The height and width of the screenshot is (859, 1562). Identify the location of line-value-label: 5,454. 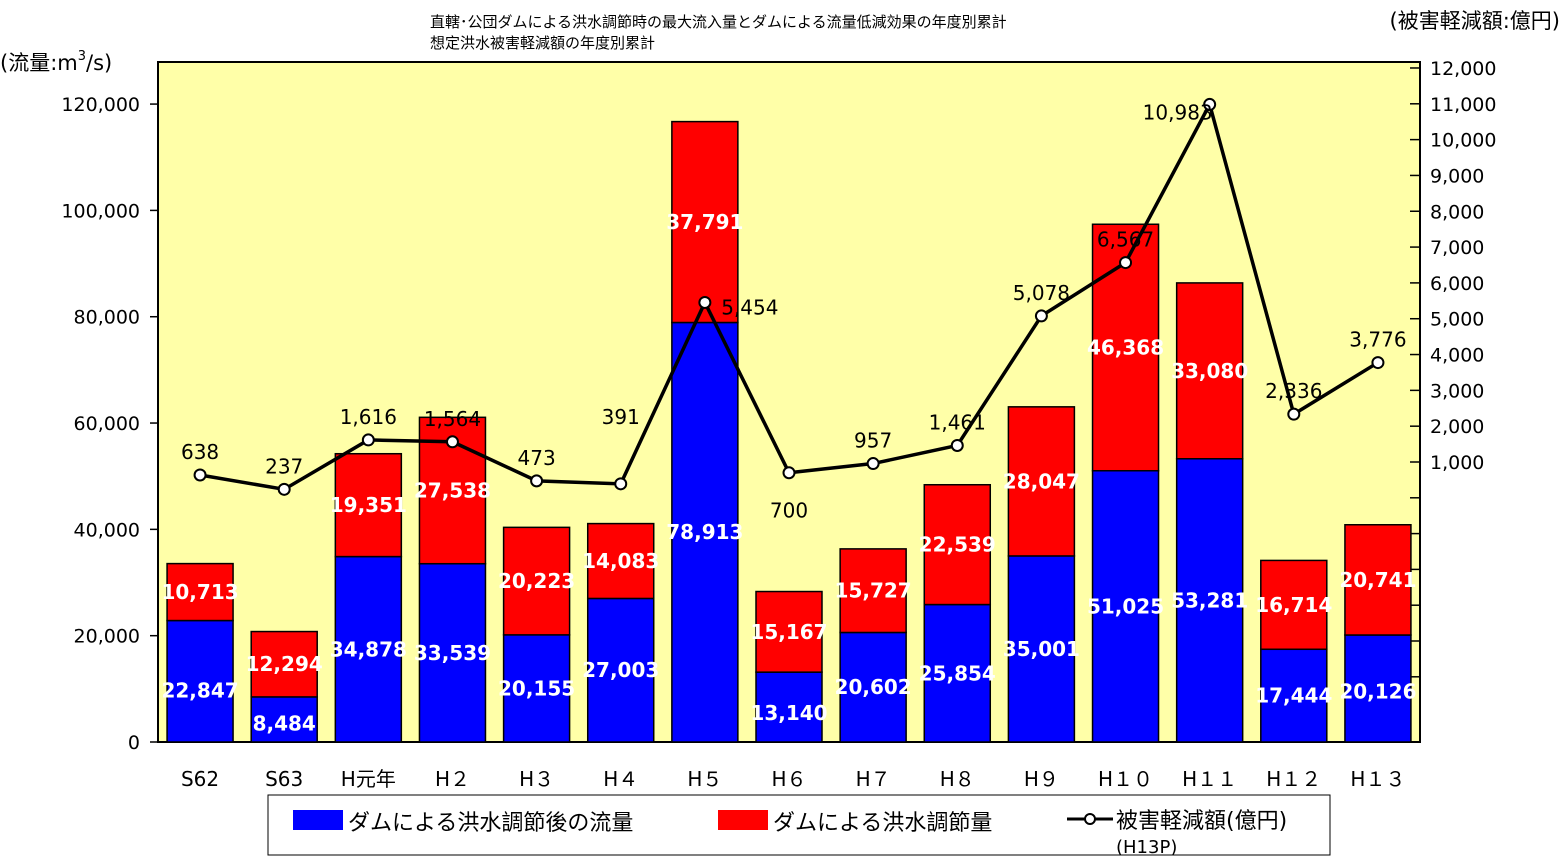
(749, 307).